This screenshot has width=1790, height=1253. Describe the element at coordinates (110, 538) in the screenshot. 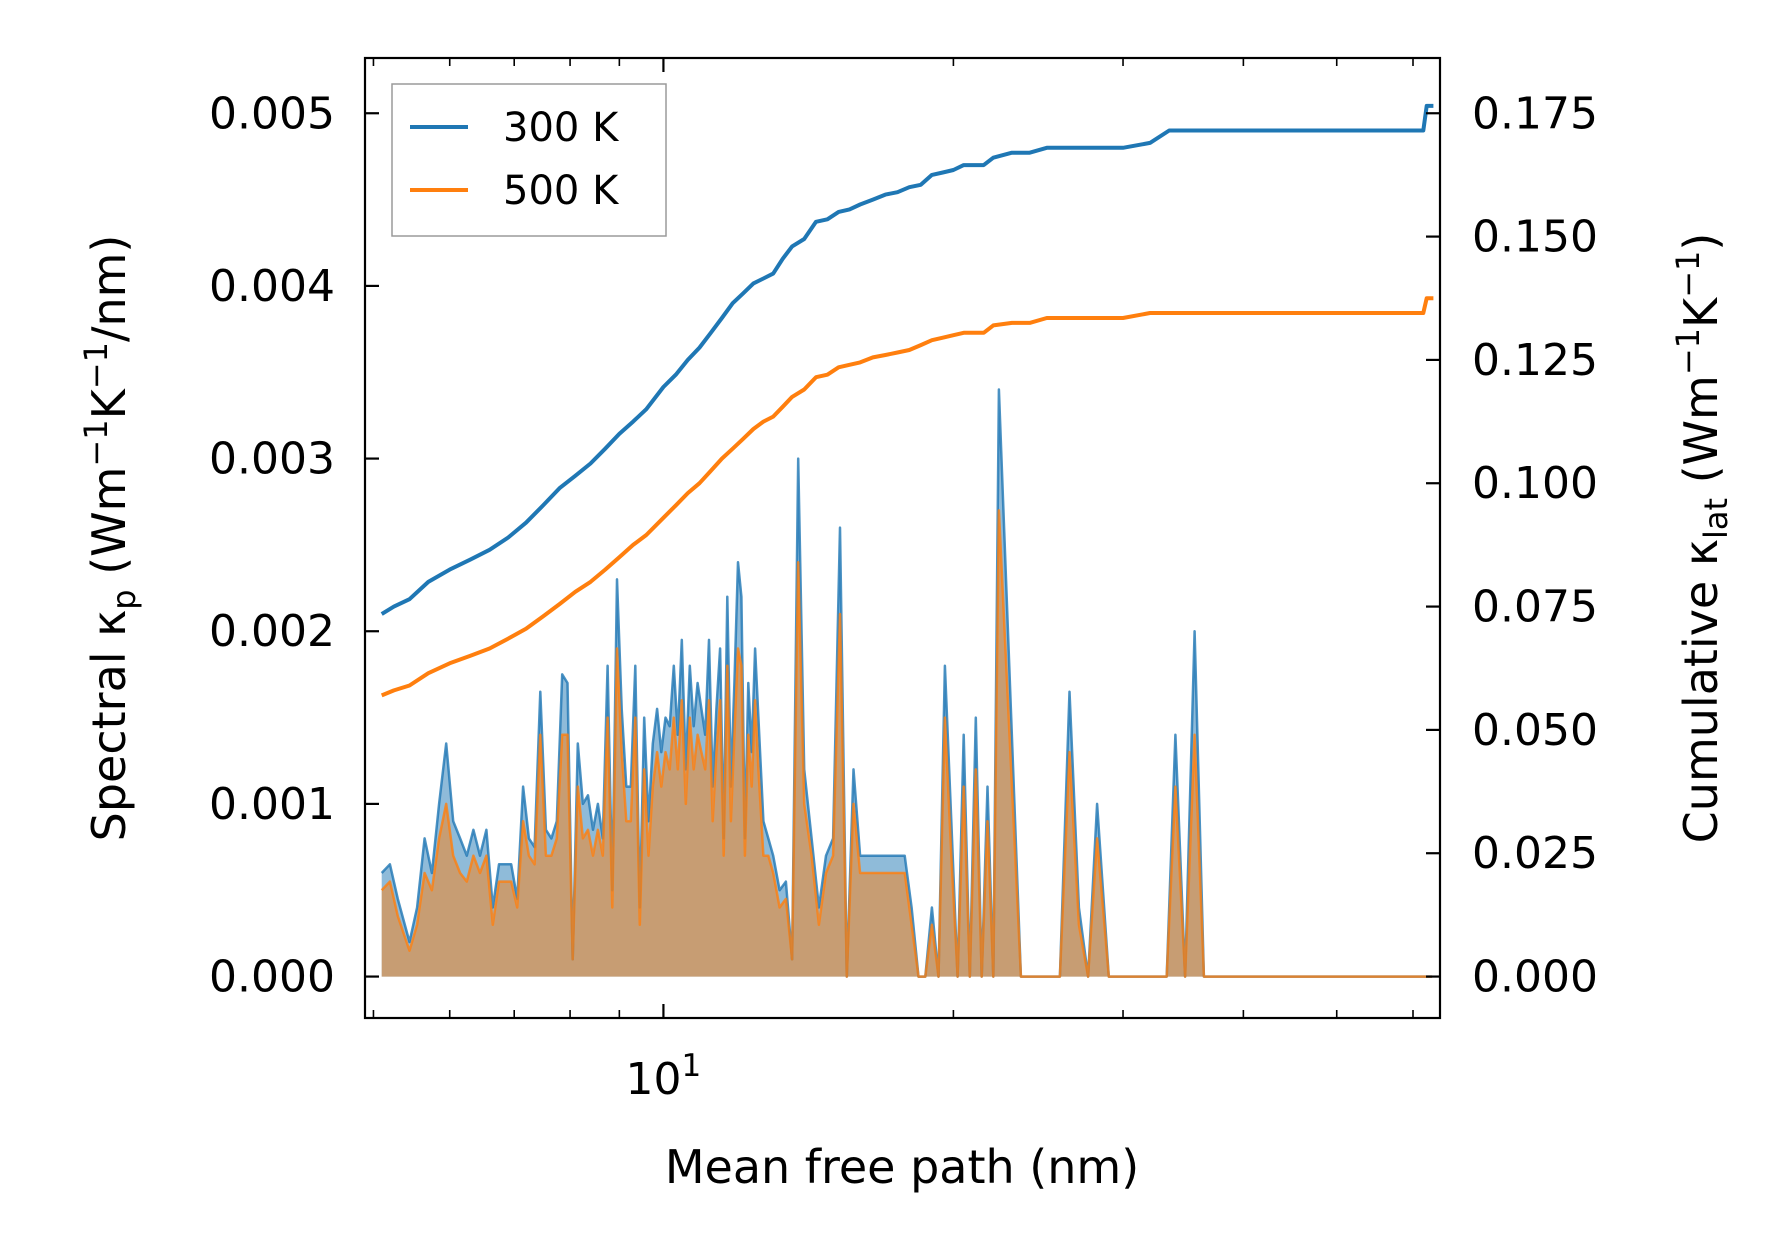

I see `y-left-axis-label: Spectral κp (Wm−1K−1/nm)` at that location.